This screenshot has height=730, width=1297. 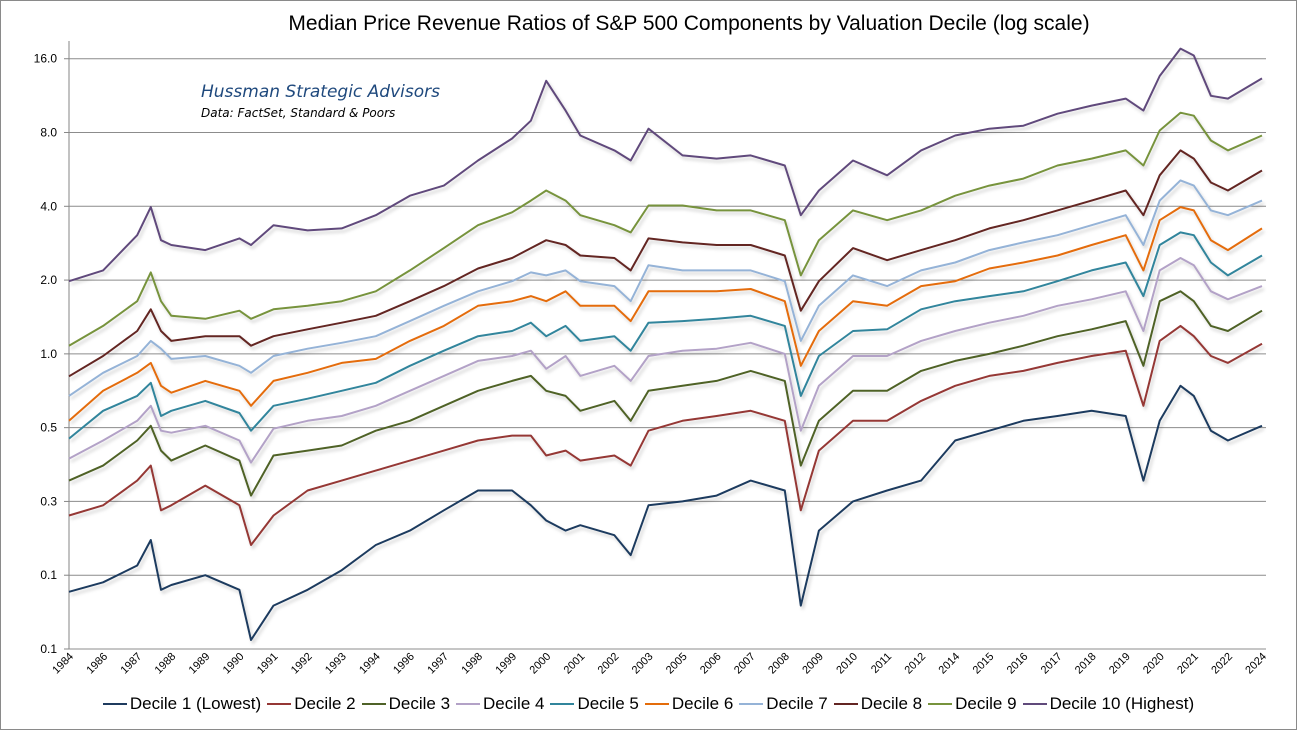 I want to click on legend-label: Decile 10 (Highest), so click(x=1122, y=703).